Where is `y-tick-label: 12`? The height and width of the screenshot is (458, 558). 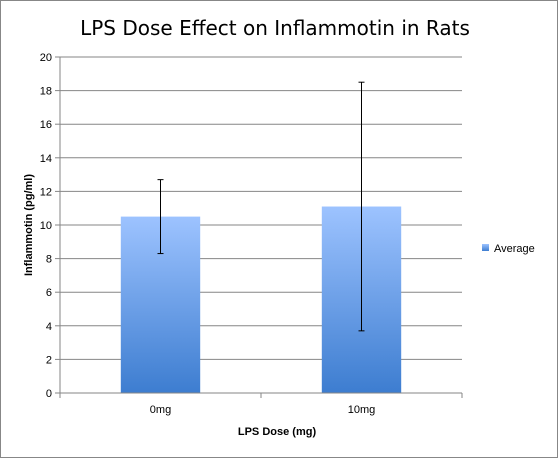 y-tick-label: 12 is located at coordinates (46, 192).